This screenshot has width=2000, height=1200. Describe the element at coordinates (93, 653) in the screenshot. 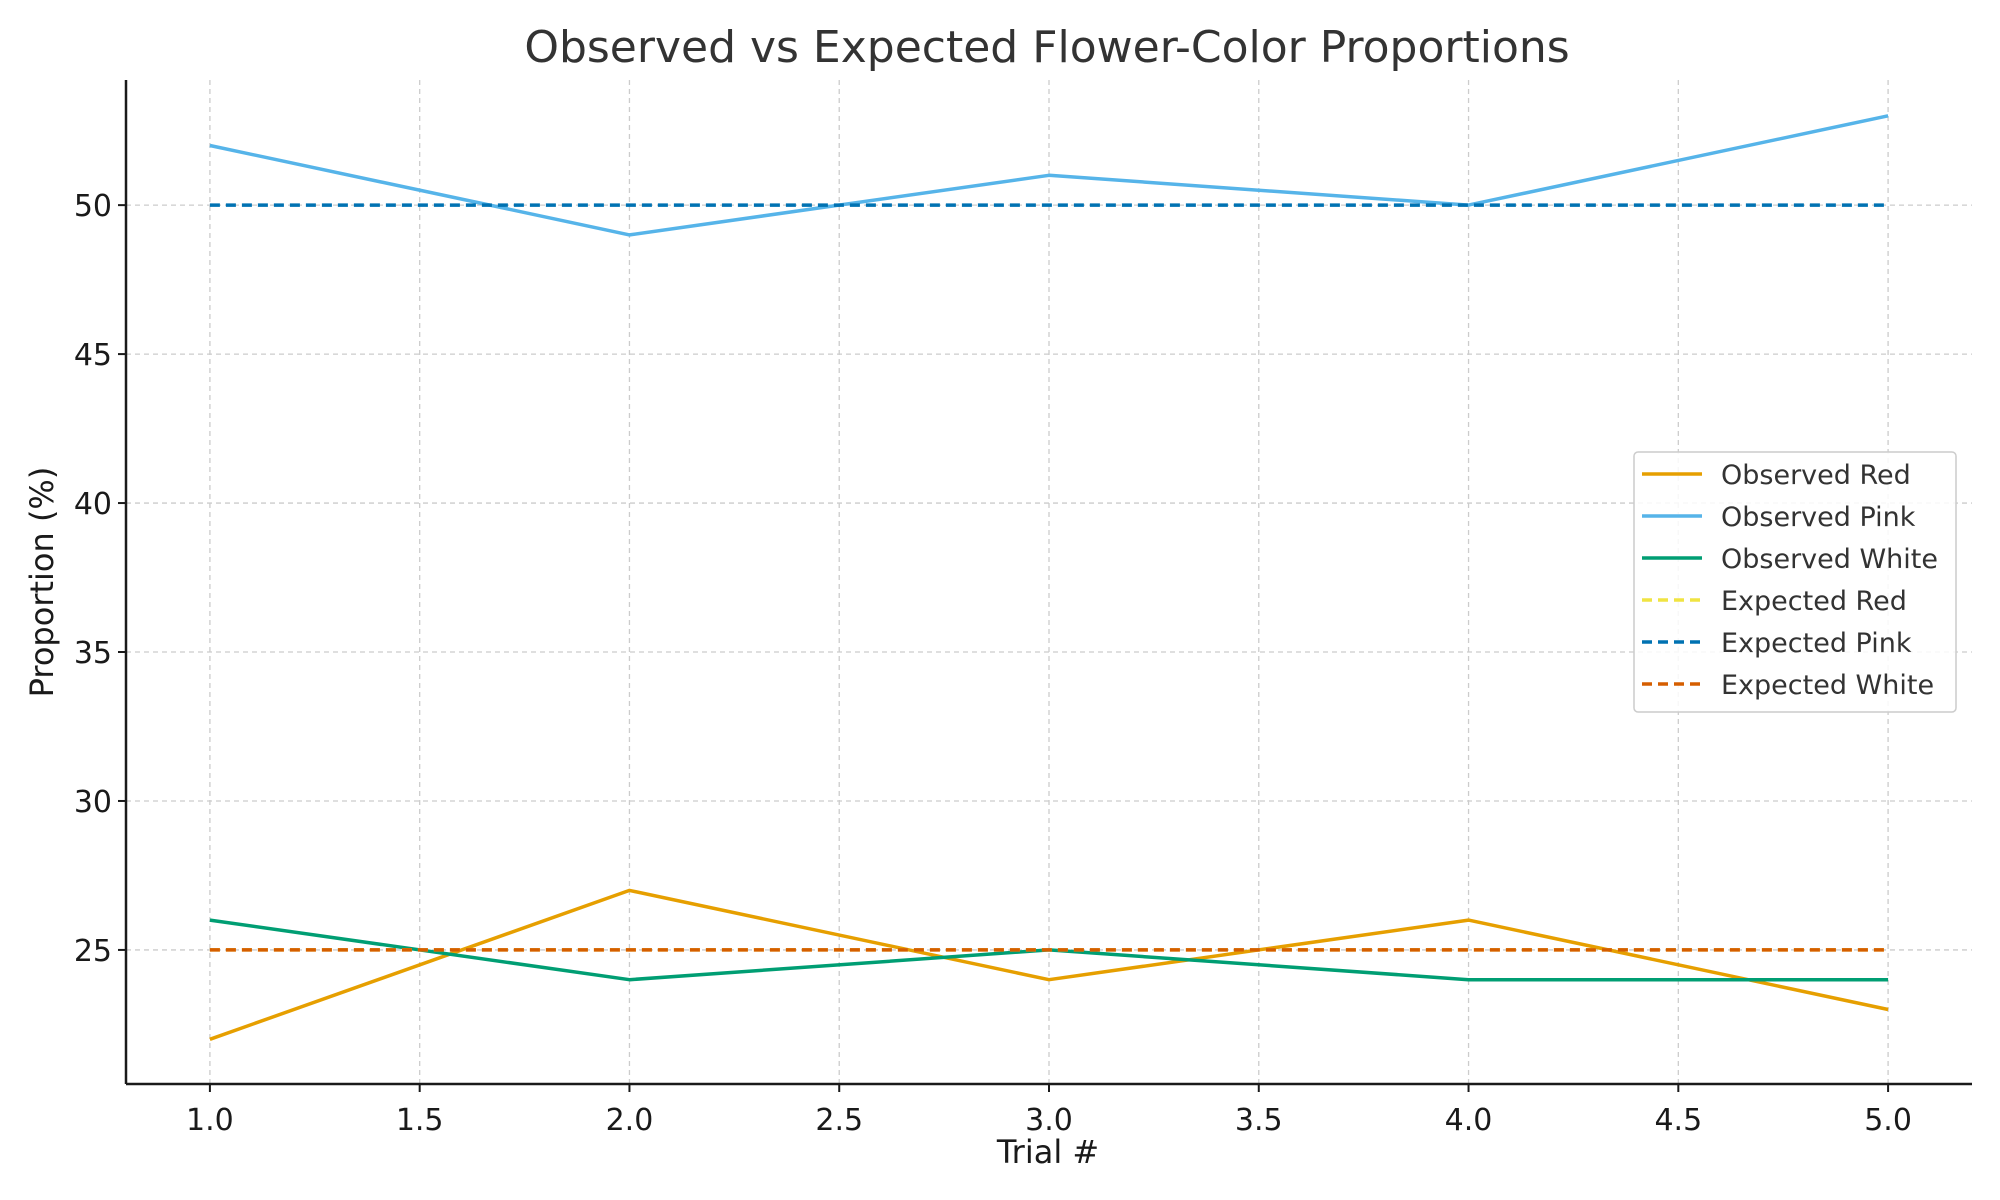

I see `y-tick-label: 35` at that location.